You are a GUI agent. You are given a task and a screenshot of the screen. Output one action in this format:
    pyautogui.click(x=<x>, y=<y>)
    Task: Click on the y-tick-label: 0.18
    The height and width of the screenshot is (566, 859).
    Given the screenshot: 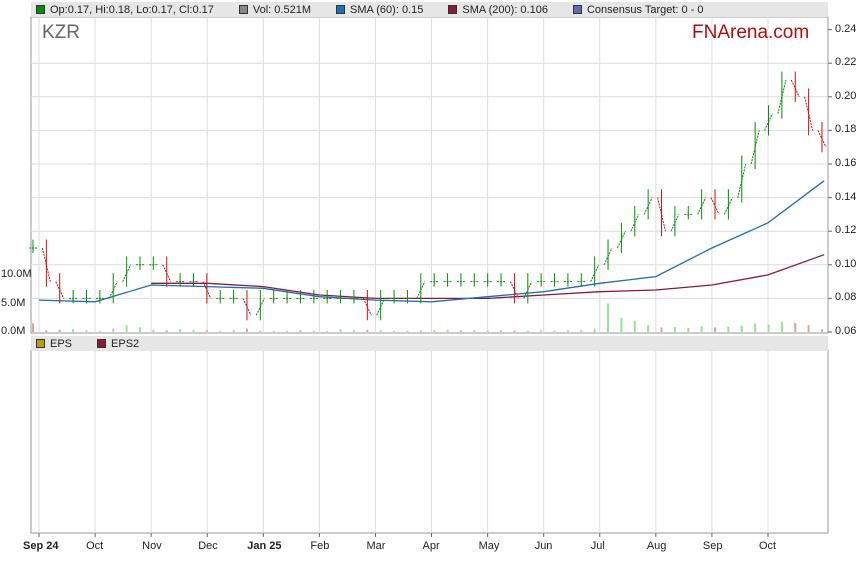 What is the action you would take?
    pyautogui.click(x=846, y=129)
    